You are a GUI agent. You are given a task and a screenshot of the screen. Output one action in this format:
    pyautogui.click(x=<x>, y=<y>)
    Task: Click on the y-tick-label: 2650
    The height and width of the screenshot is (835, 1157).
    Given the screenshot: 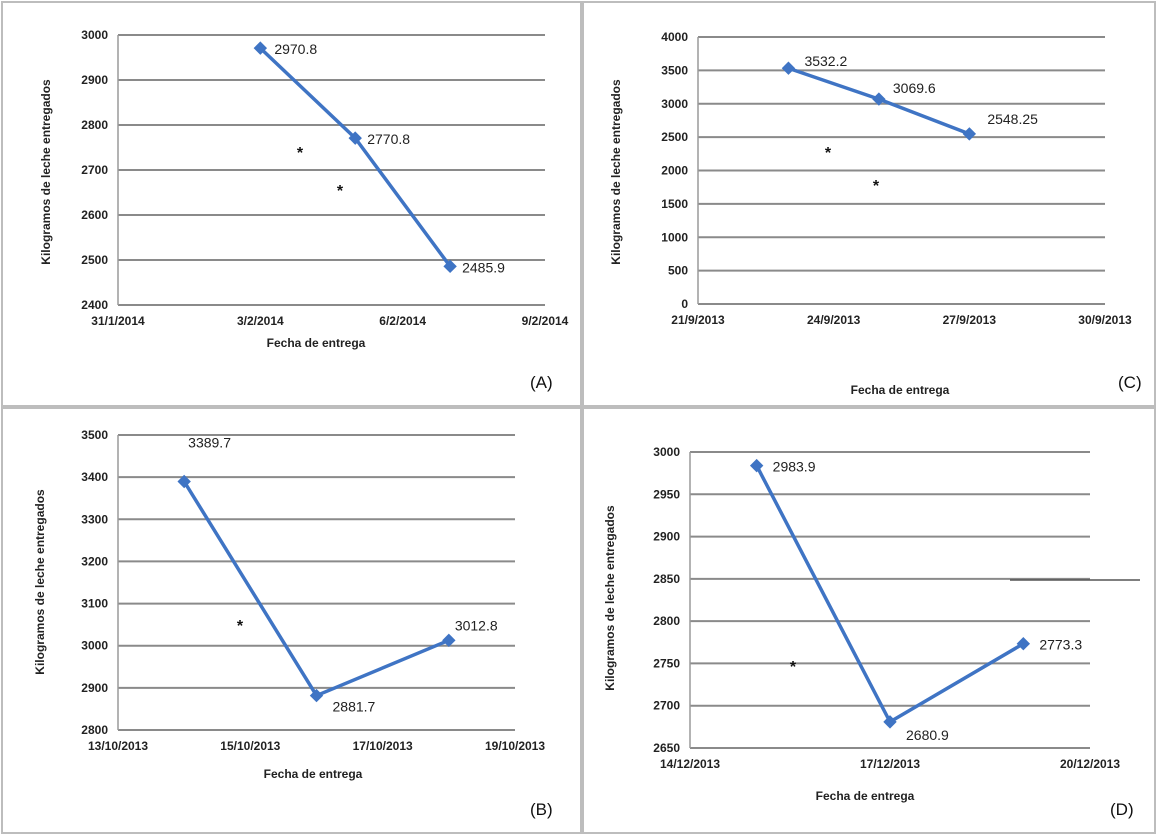 What is the action you would take?
    pyautogui.click(x=666, y=748)
    